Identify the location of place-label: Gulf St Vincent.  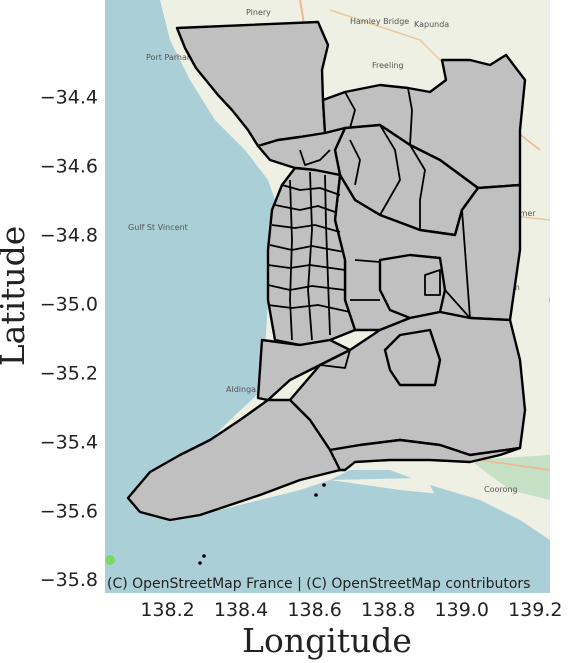
(158, 227).